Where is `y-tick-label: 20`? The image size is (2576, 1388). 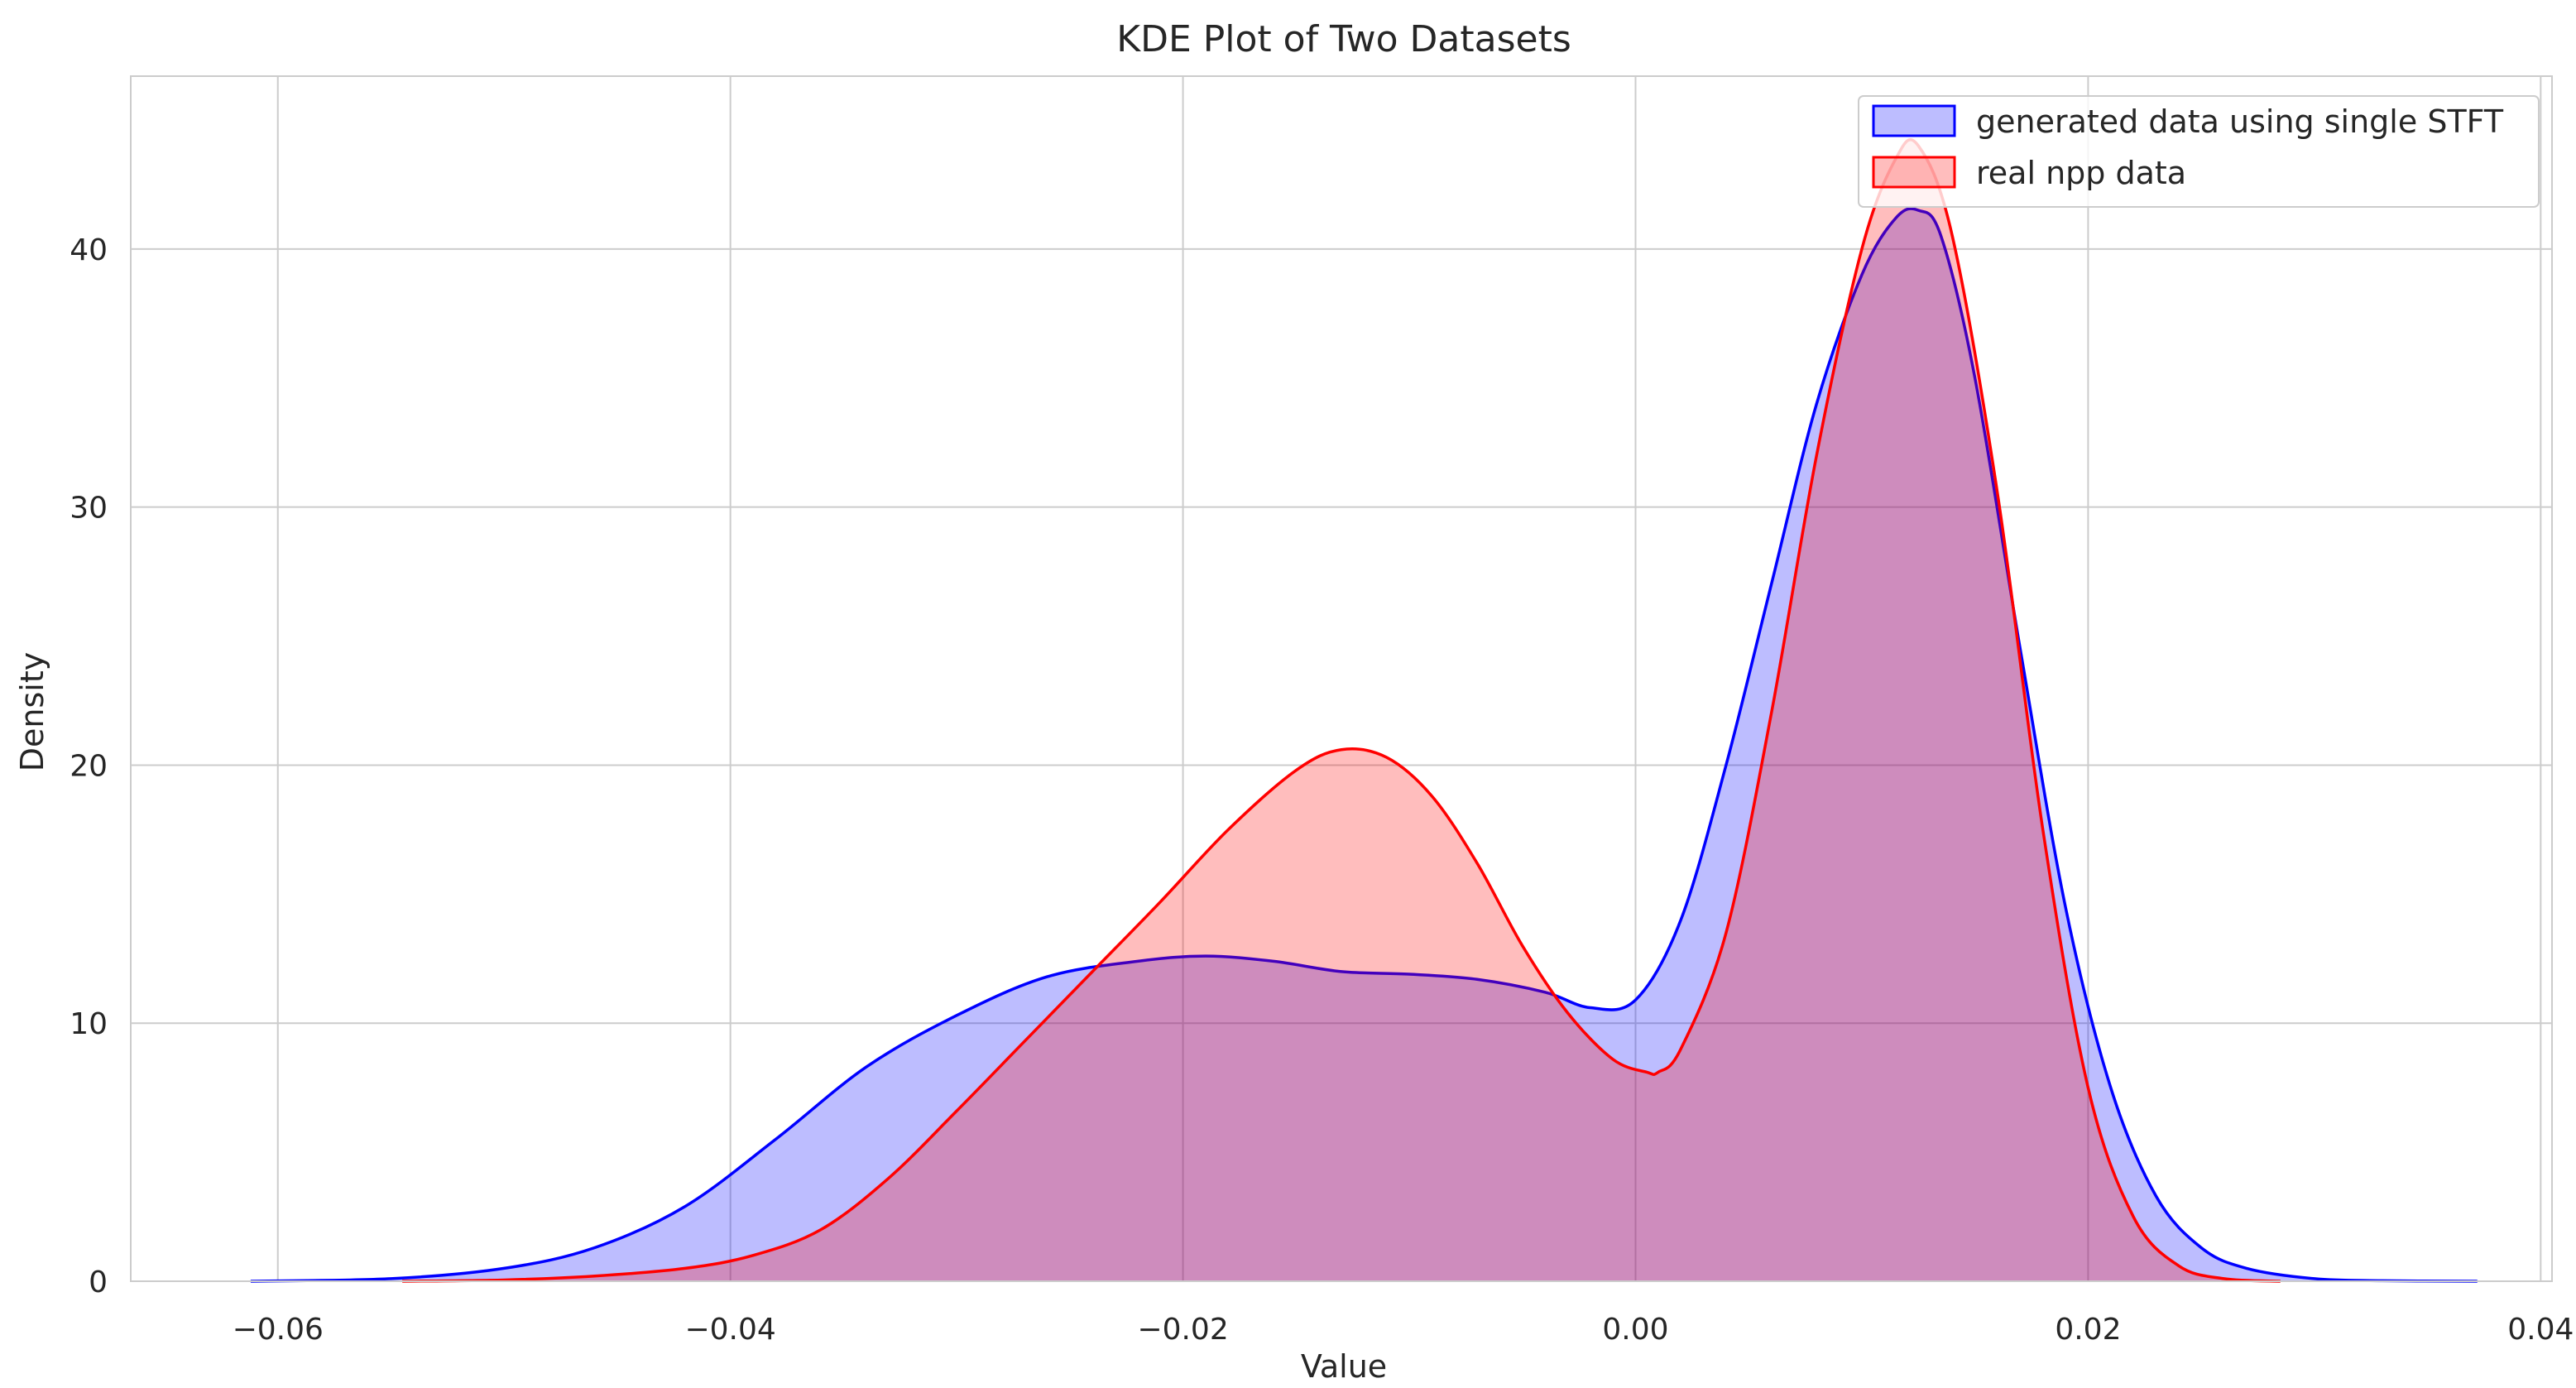
y-tick-label: 20 is located at coordinates (89, 766).